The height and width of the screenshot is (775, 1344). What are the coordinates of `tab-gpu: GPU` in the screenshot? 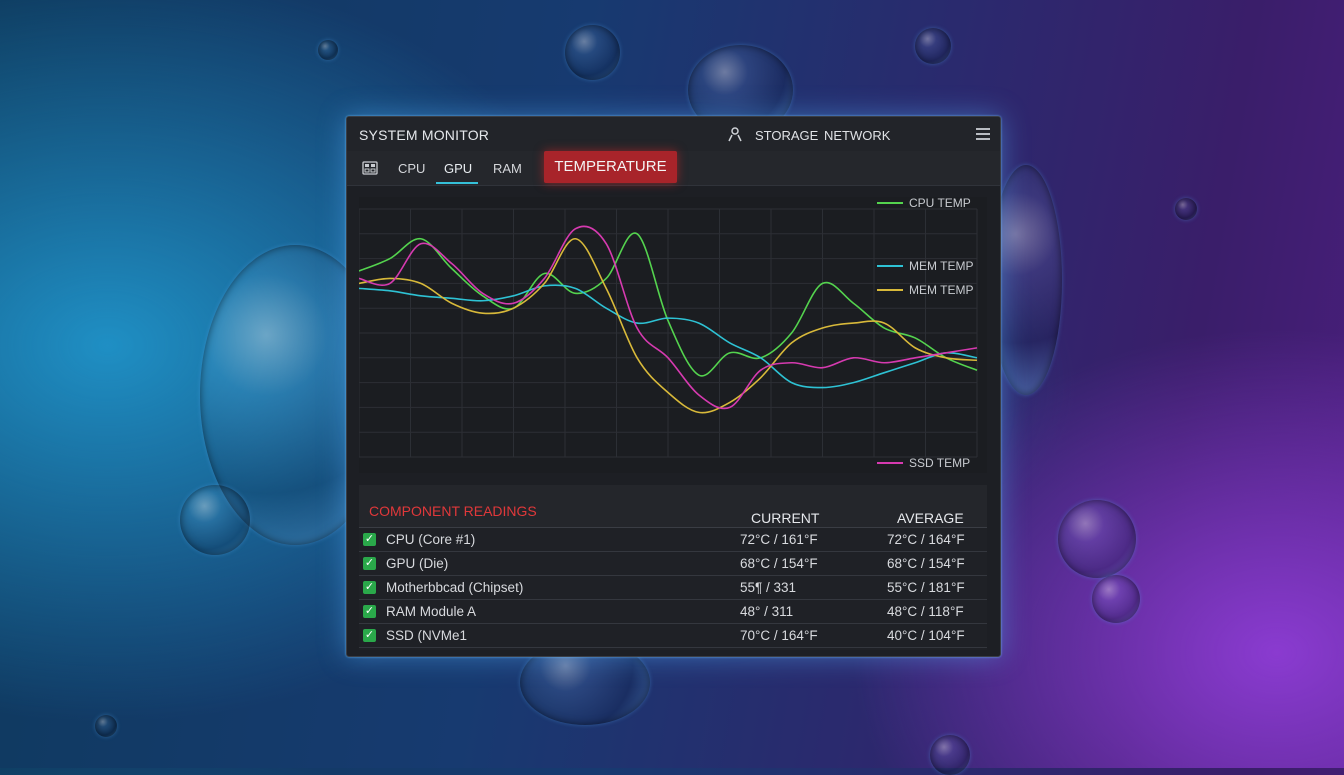 It's located at (458, 168).